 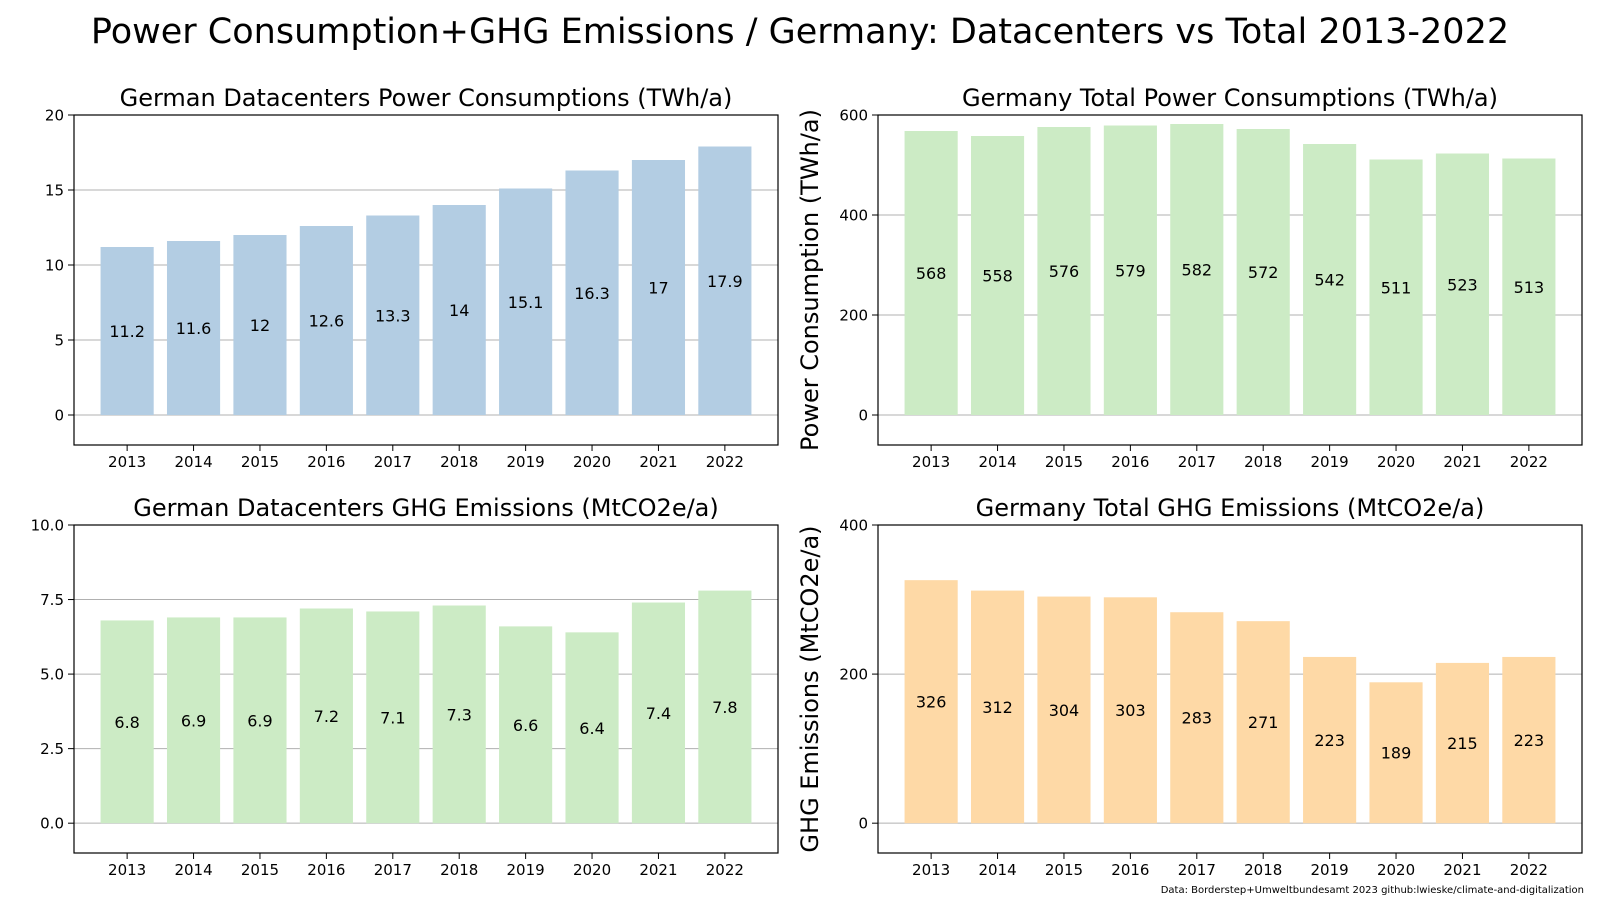 I want to click on data-label: 11.2, so click(x=127, y=331).